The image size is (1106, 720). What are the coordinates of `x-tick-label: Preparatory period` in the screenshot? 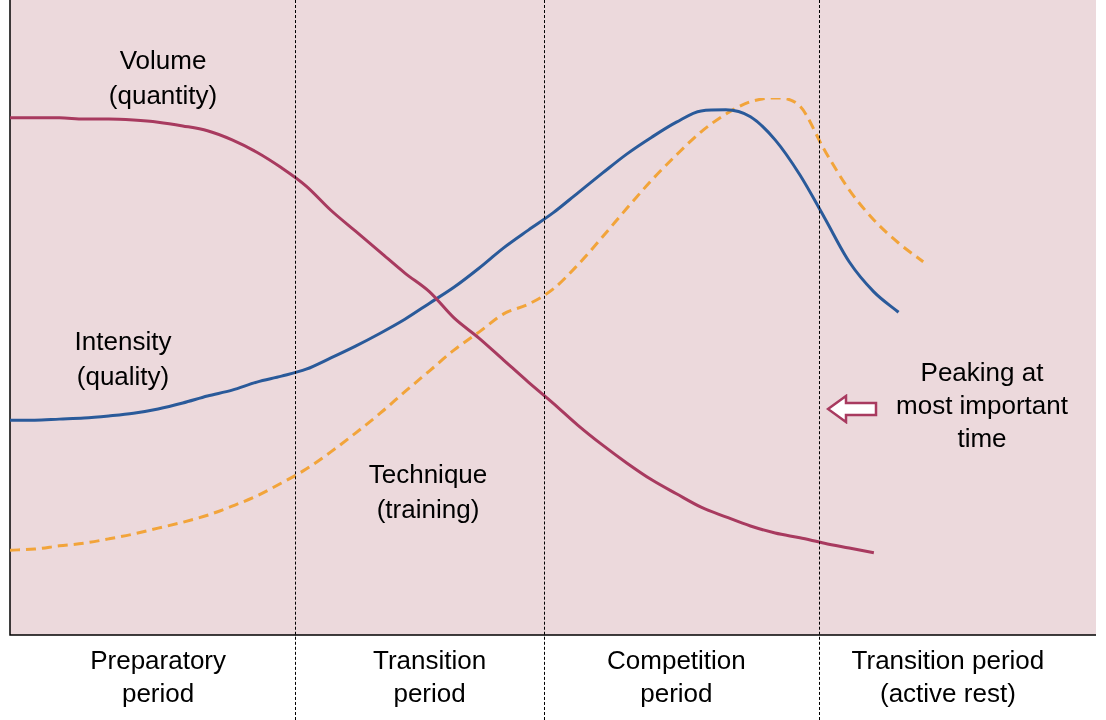 It's located at (158, 676).